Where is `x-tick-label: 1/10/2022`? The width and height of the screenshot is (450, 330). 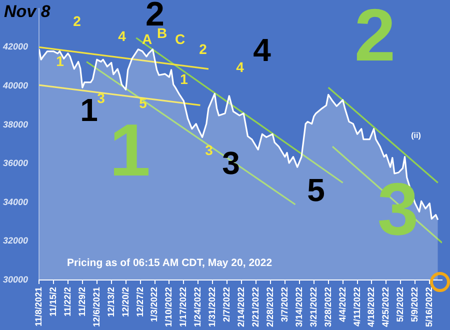
x-tick-label: 1/10/2022 is located at coordinates (169, 307).